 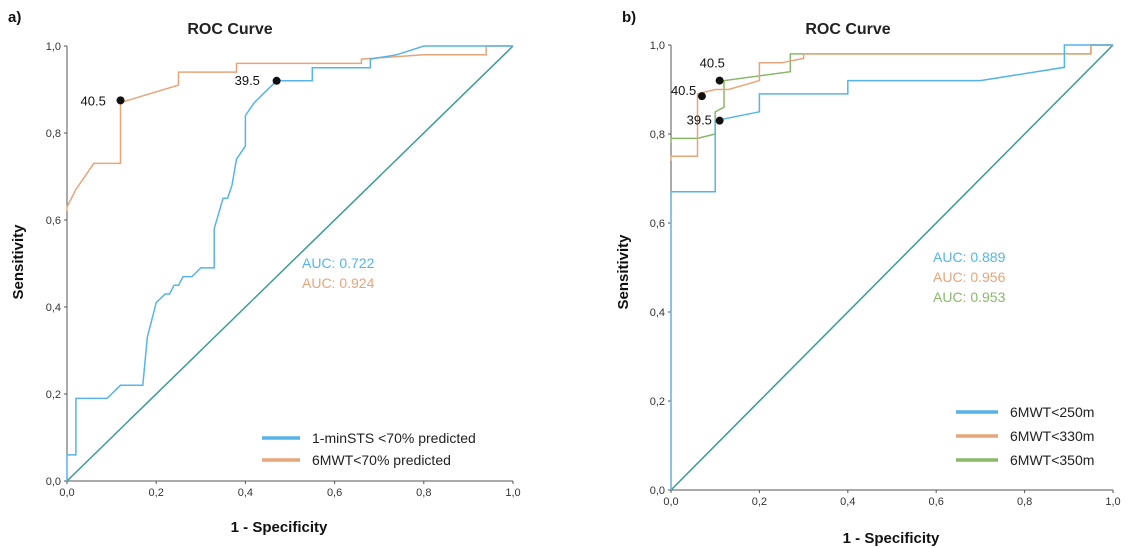 What do you see at coordinates (969, 277) in the screenshot?
I see `auc-label: AUC: 0.956` at bounding box center [969, 277].